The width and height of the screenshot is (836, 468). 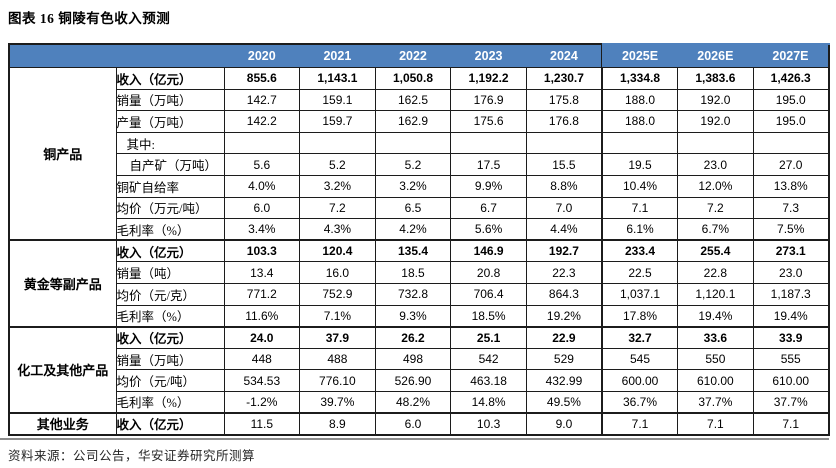 I want to click on year-header-row: 2020 2021 2022 2023 2024 2025E 2026E 2027E, so click(x=419, y=55).